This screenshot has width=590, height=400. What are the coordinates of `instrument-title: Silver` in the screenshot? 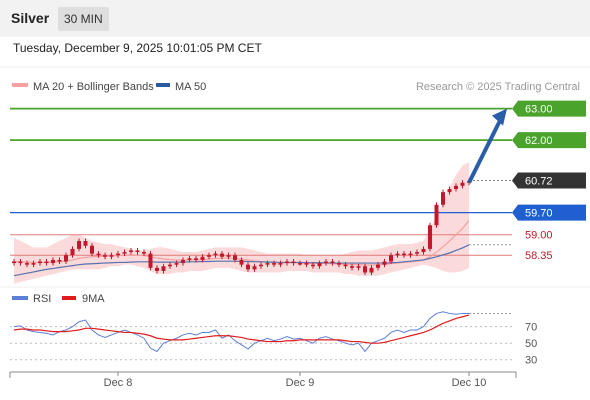 It's located at (30, 18).